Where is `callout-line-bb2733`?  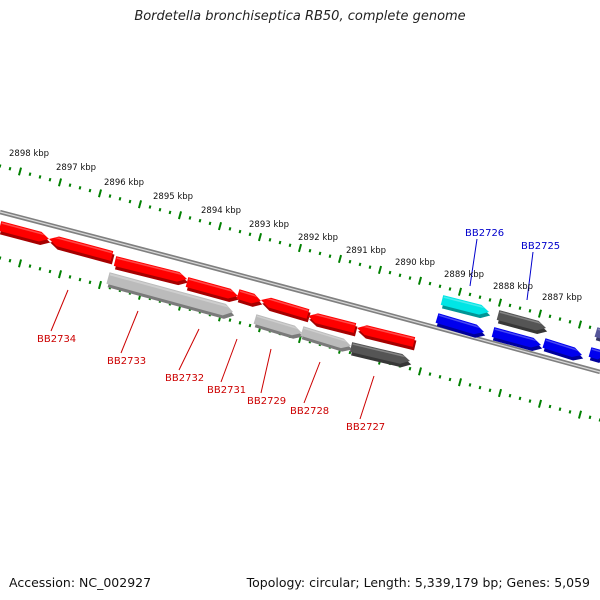 callout-line-bb2733 is located at coordinates (129, 332).